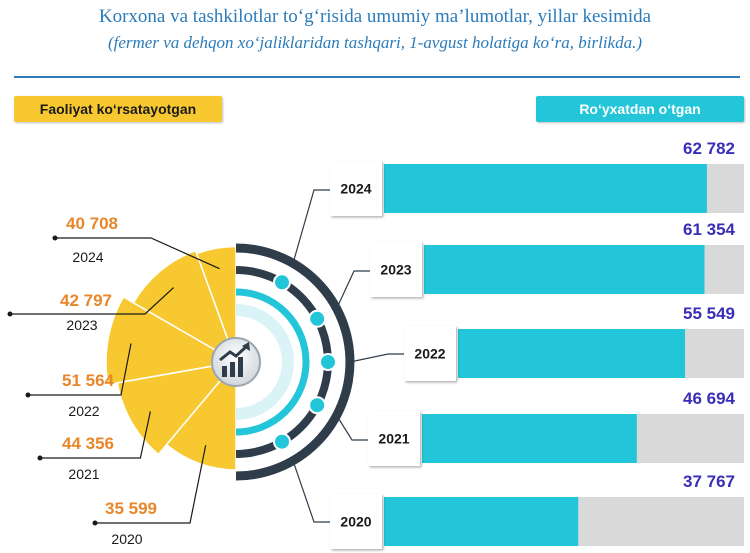 Image resolution: width=750 pixels, height=553 pixels. What do you see at coordinates (640, 109) in the screenshot?
I see `legend-registered-label: Ro‘yxatdan o‘tgan` at bounding box center [640, 109].